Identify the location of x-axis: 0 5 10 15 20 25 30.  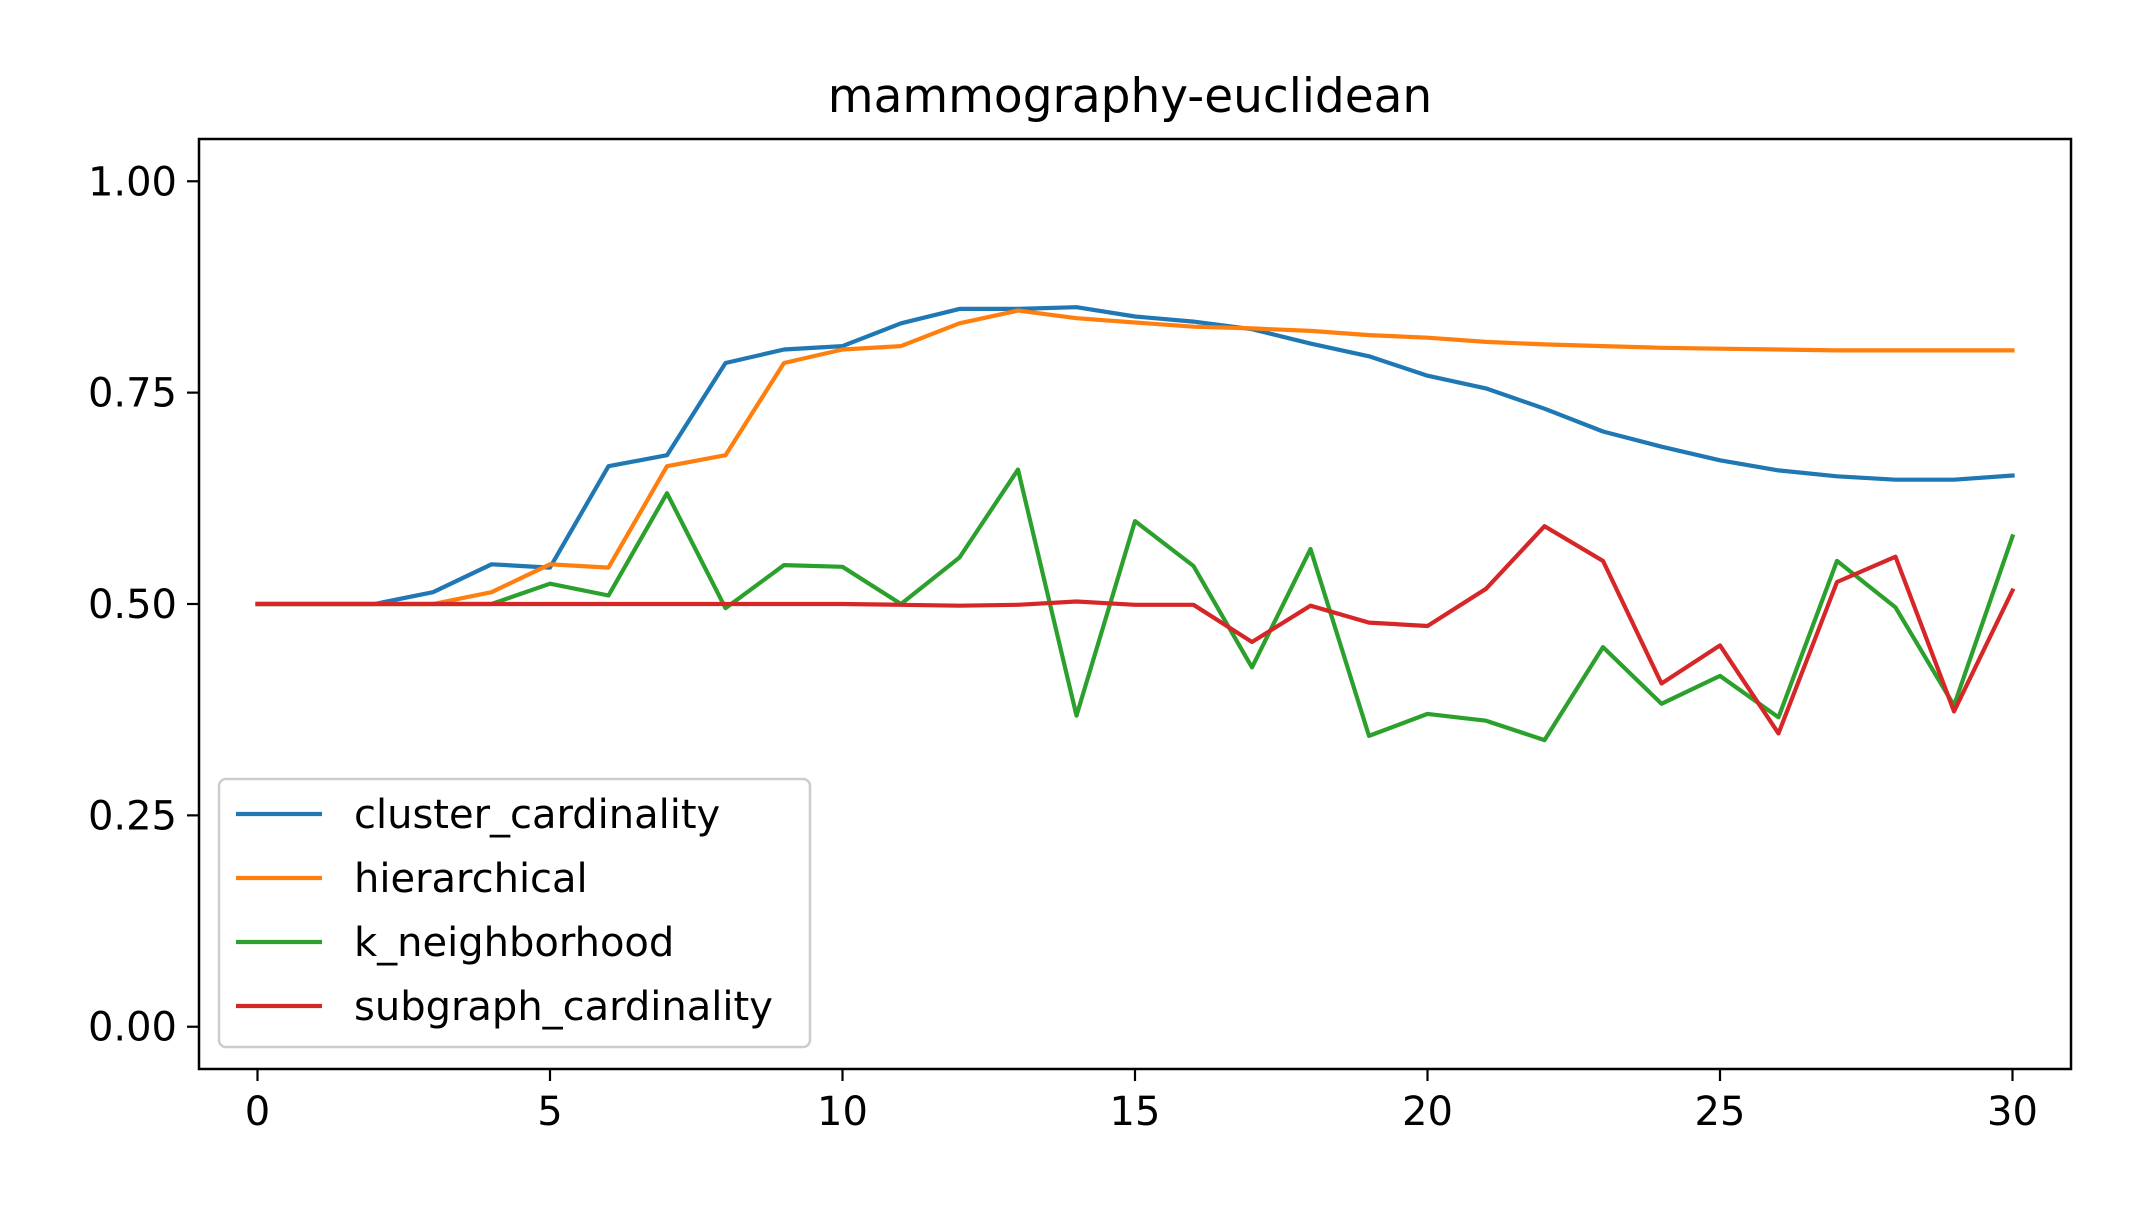
(1141, 1102).